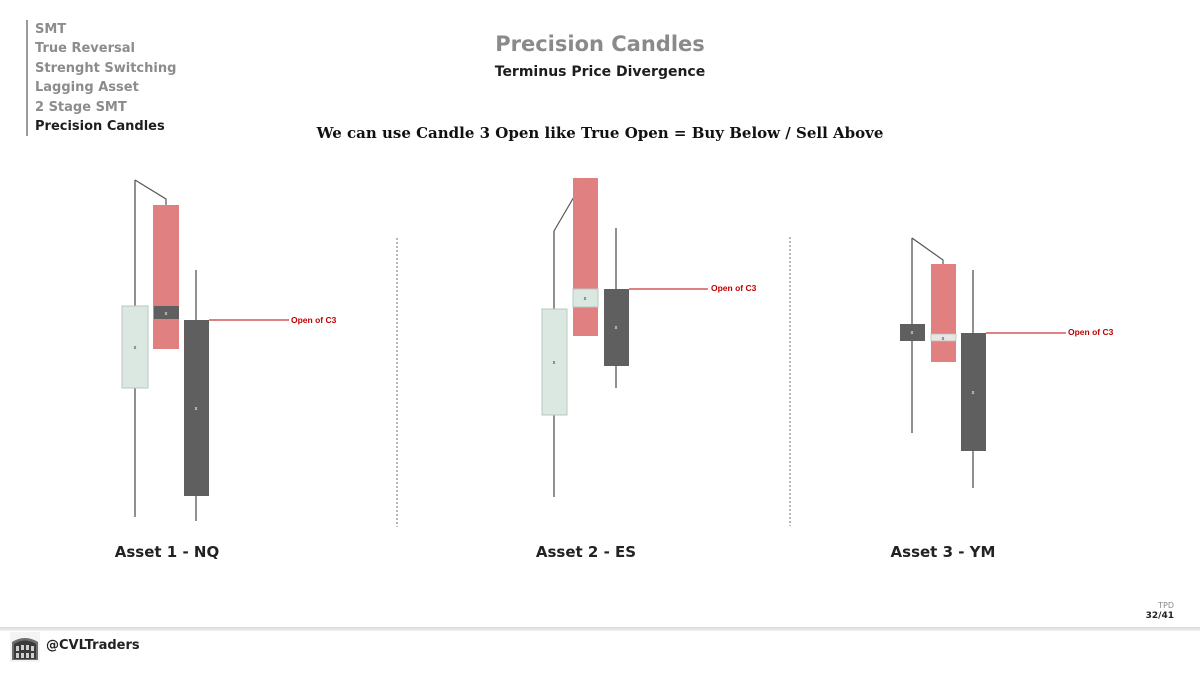 This screenshot has height=674, width=1200. I want to click on asset-2-c2-marker, so click(585, 298).